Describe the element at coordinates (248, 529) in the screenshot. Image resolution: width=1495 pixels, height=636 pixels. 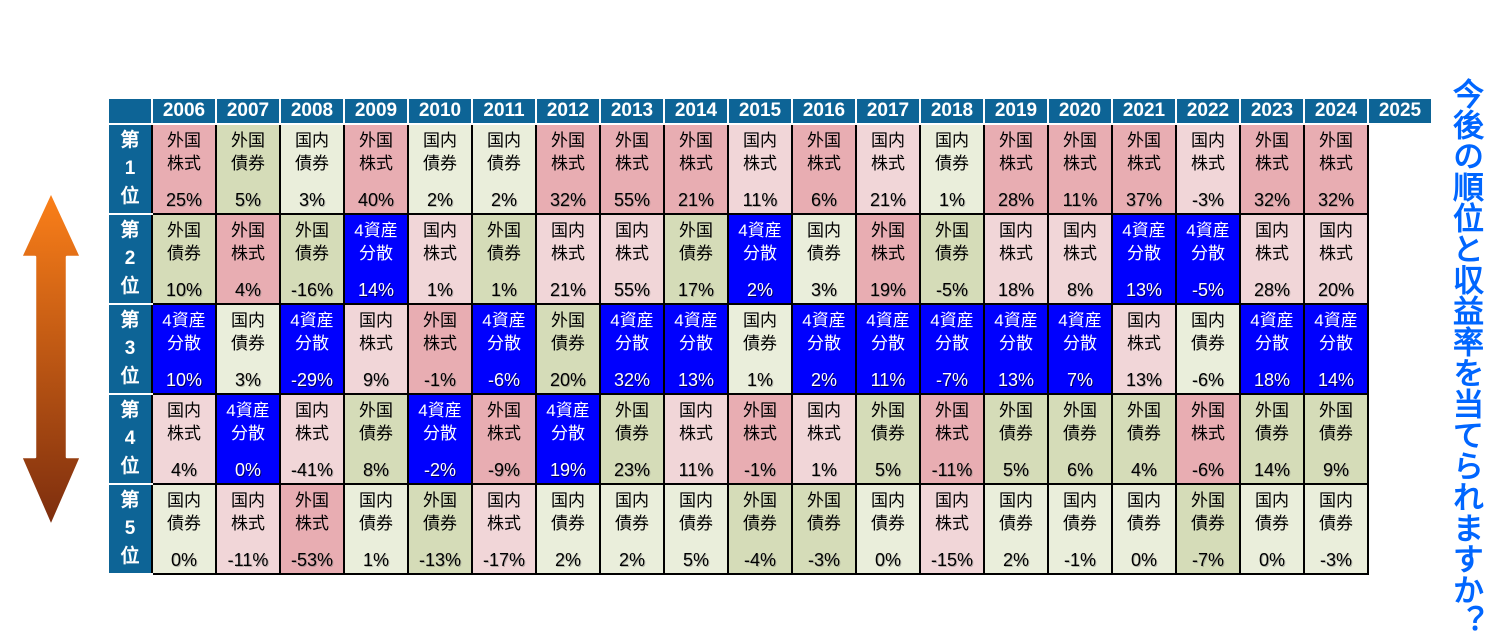
I see `return-cell: 国内 株式 -11%` at that location.